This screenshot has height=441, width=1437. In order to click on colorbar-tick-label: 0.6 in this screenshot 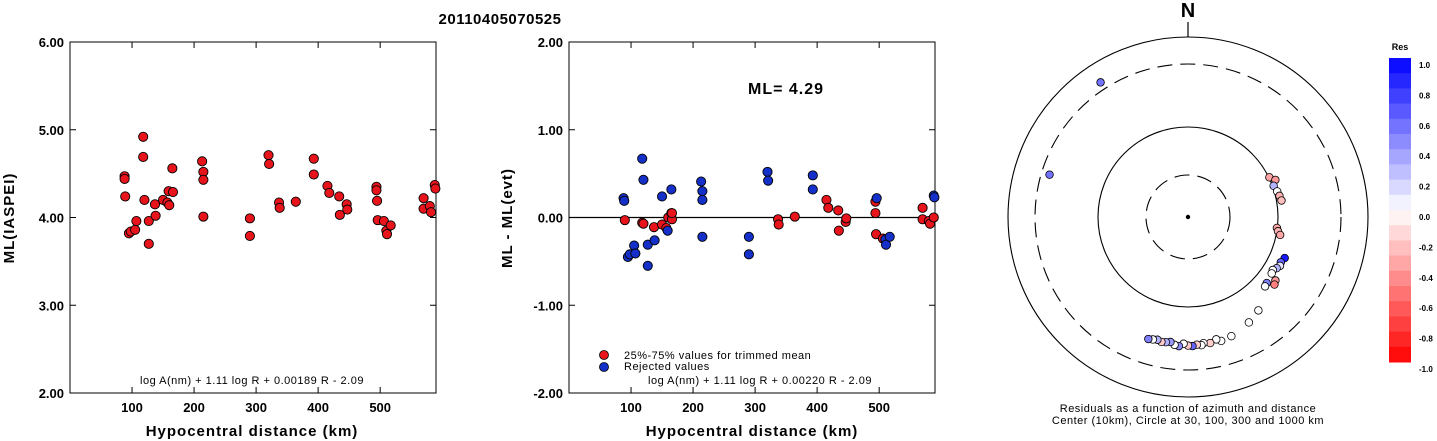, I will do `click(1425, 126)`.